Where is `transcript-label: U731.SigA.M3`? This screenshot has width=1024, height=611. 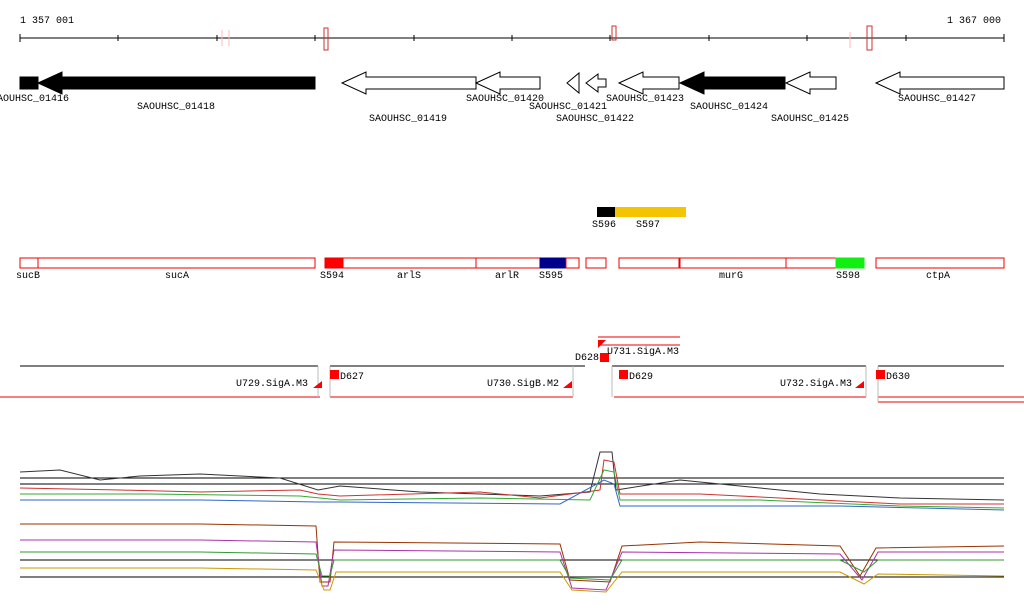
transcript-label: U731.SigA.M3 is located at coordinates (643, 352).